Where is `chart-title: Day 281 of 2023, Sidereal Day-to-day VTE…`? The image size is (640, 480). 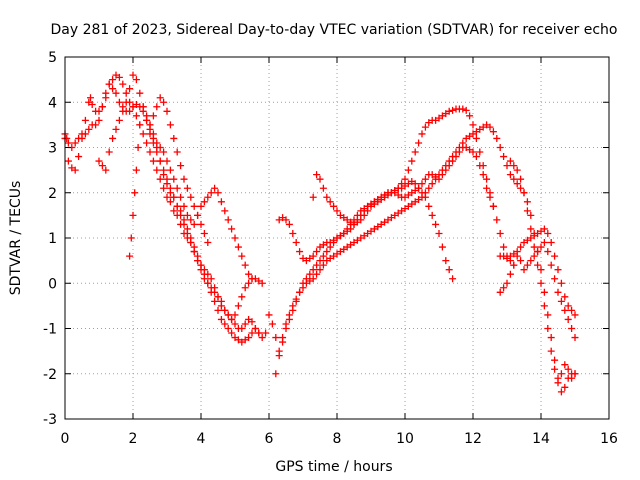
chart-title: Day 281 of 2023, Sidereal Day-to-day VTE… is located at coordinates (334, 30).